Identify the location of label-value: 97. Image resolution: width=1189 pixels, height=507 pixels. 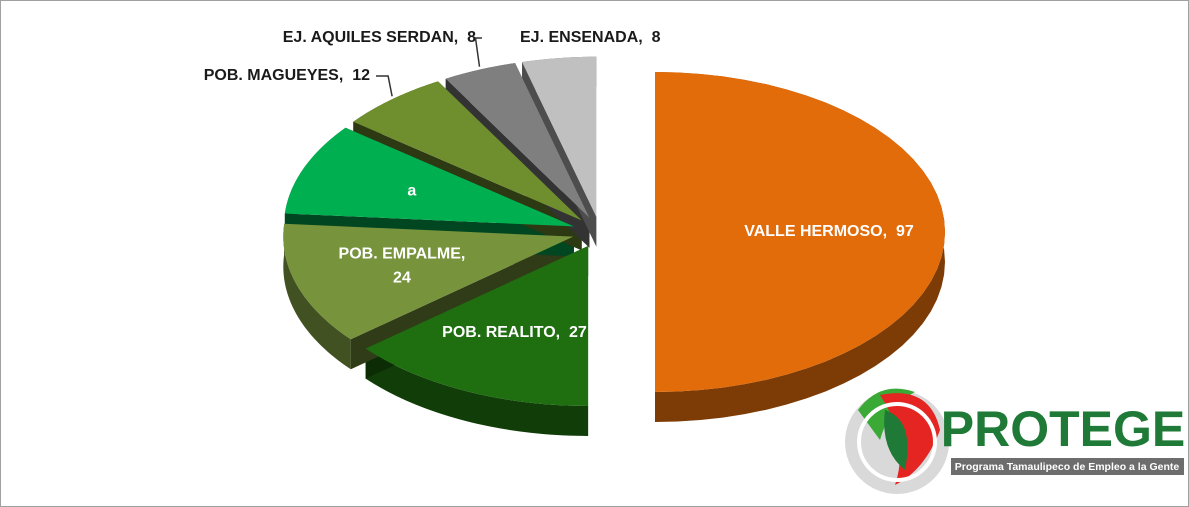
(905, 231).